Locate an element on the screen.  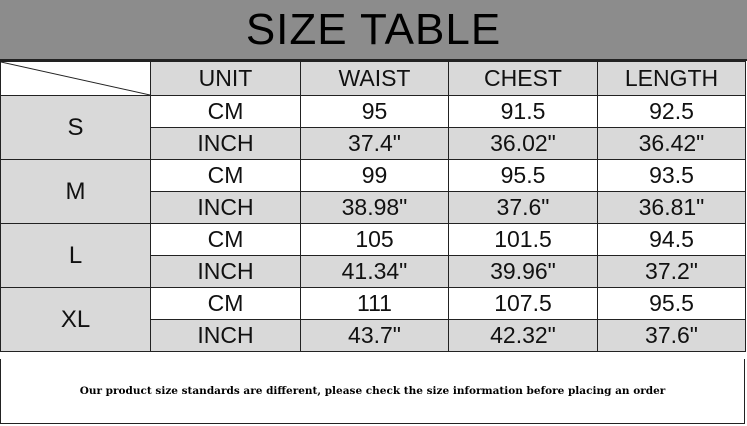
table-row: INCH 37.4" 36.02" 36.42" is located at coordinates (373, 143).